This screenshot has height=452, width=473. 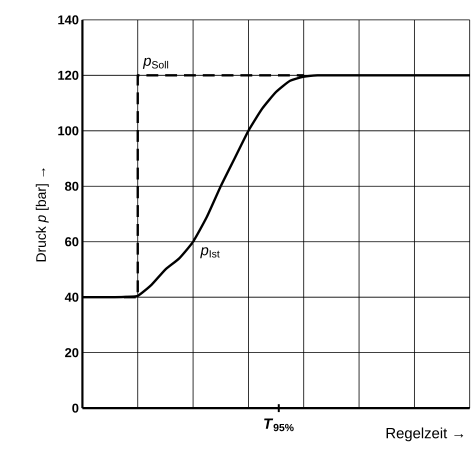 What do you see at coordinates (68, 19) in the screenshot?
I see `y-tick-label: 140` at bounding box center [68, 19].